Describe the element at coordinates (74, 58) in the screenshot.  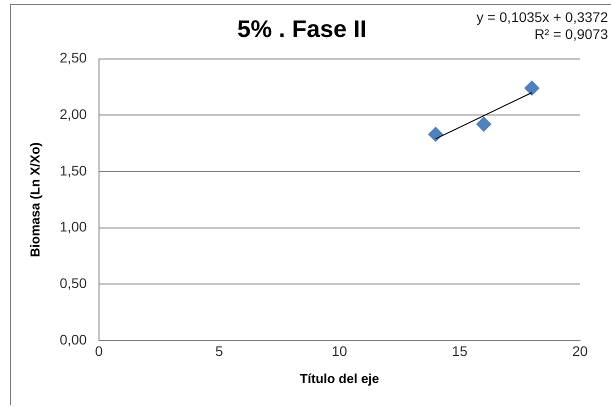
I see `y-tick-label: 2,50` at that location.